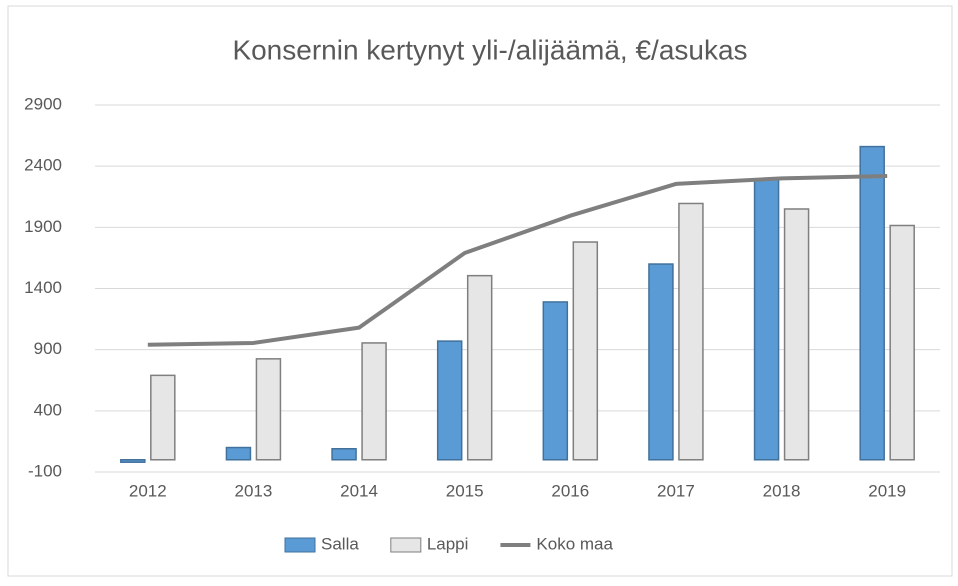 The image size is (958, 586). What do you see at coordinates (570, 490) in the screenshot?
I see `x-tick-label: 2016` at bounding box center [570, 490].